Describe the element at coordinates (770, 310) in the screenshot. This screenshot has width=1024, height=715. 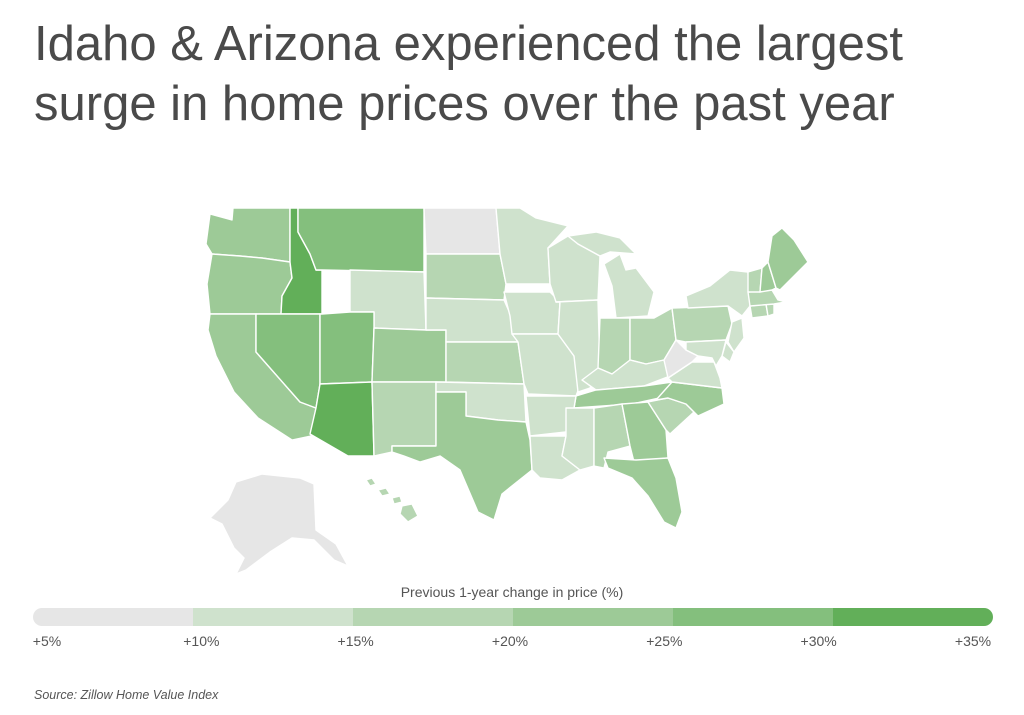
I see `state-rhode-island` at that location.